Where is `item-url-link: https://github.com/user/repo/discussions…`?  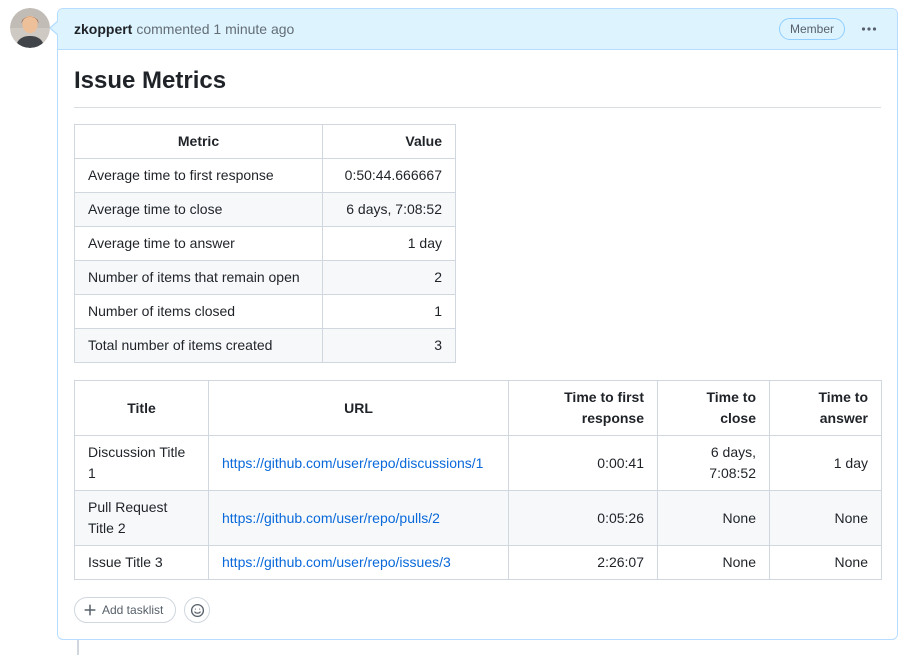
item-url-link: https://github.com/user/repo/discussions… is located at coordinates (353, 462).